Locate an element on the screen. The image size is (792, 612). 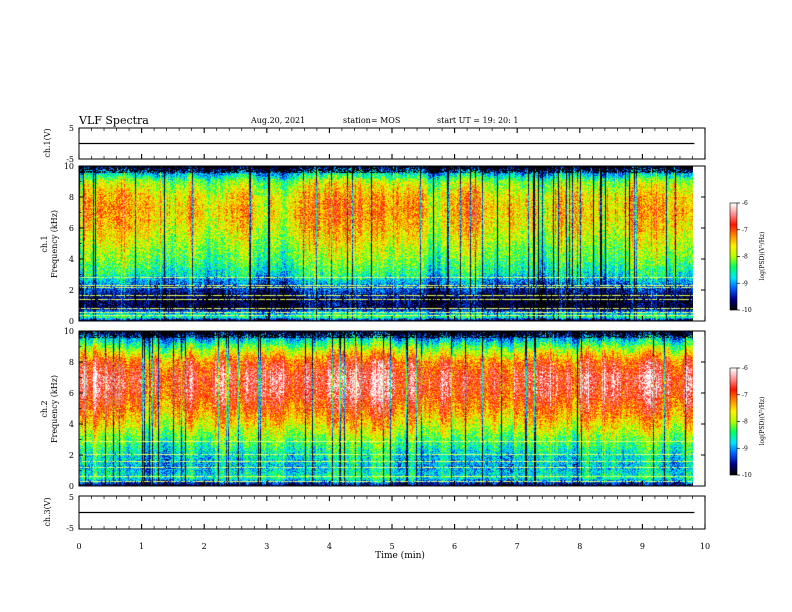
ch2-colorbar-ticks: -6 -7 -8 -9 -10 is located at coordinates (744, 422).